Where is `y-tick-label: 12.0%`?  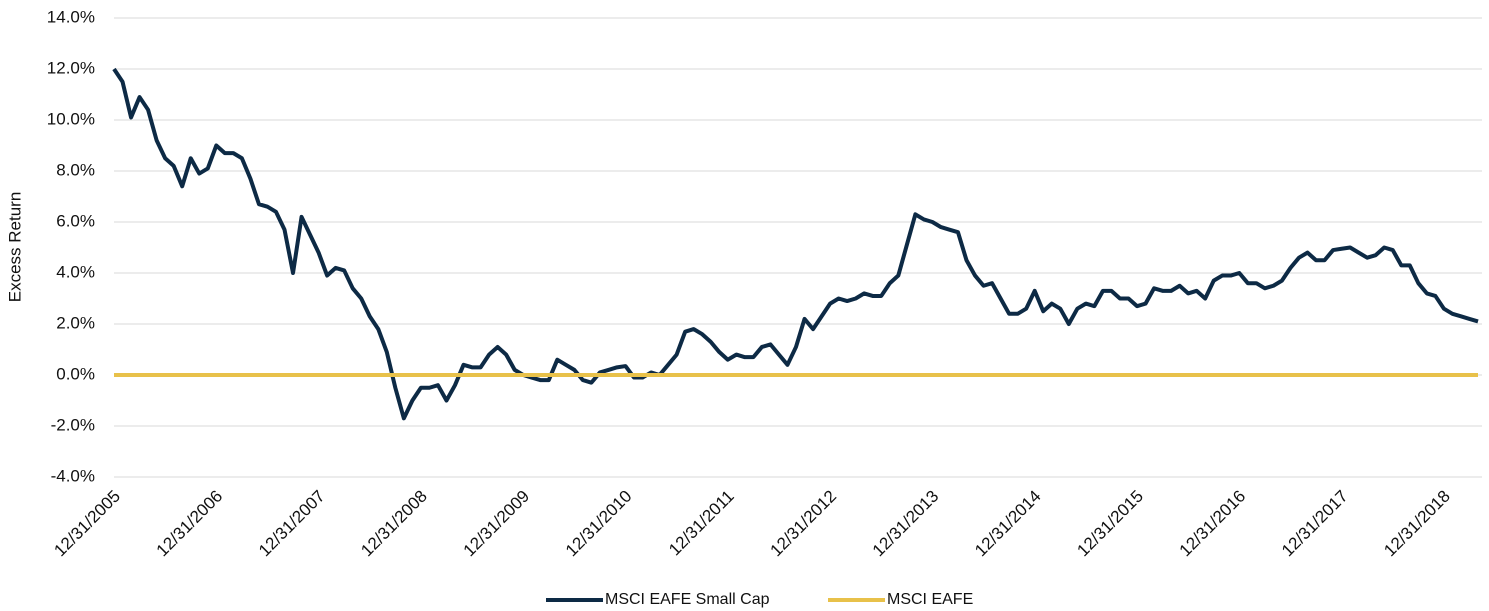 y-tick-label: 12.0% is located at coordinates (71, 67).